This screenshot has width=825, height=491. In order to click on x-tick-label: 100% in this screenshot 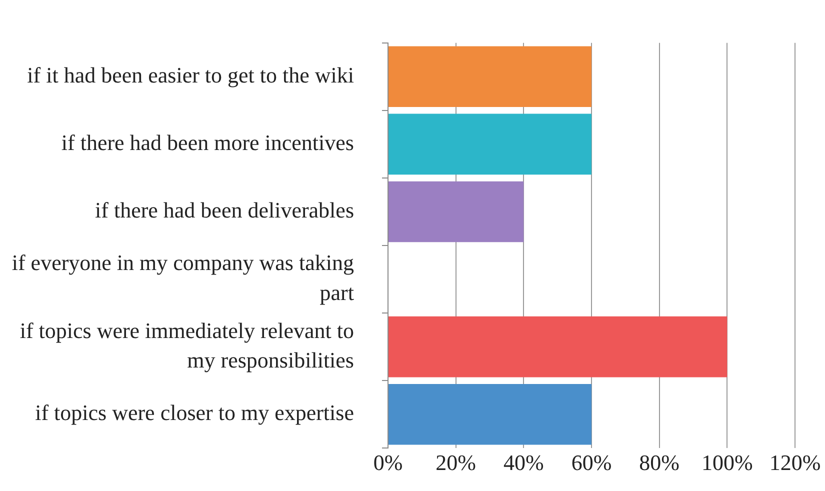, I will do `click(727, 463)`.